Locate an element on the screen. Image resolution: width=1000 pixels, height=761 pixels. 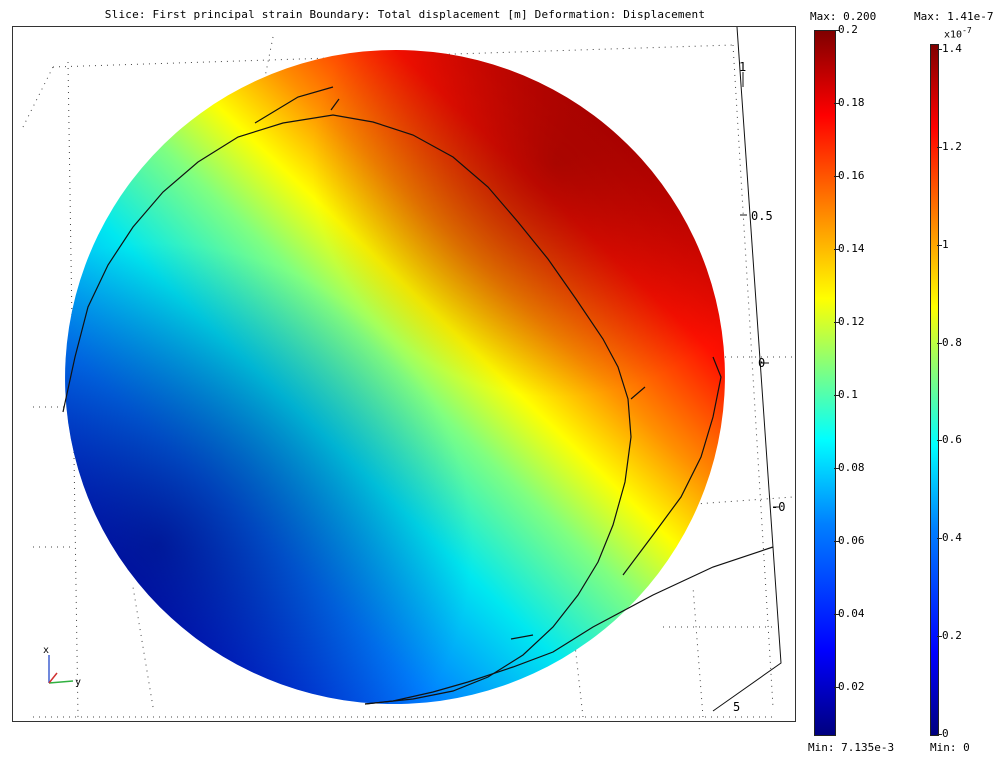
colorbar-tick-label: 1.4 is located at coordinates (952, 48).